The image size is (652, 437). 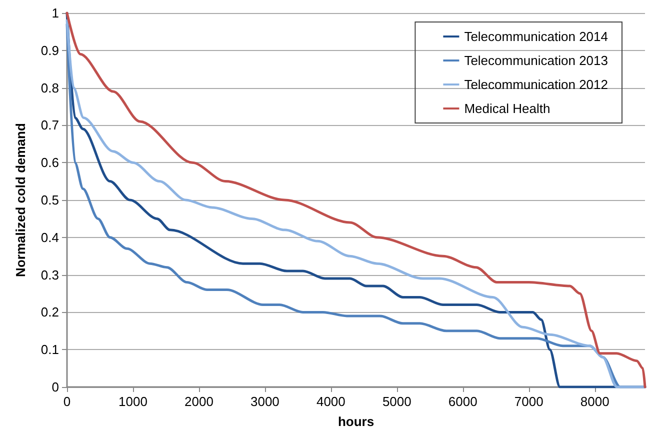 I want to click on y-axis-title: Normalized cold demand, so click(x=20, y=200).